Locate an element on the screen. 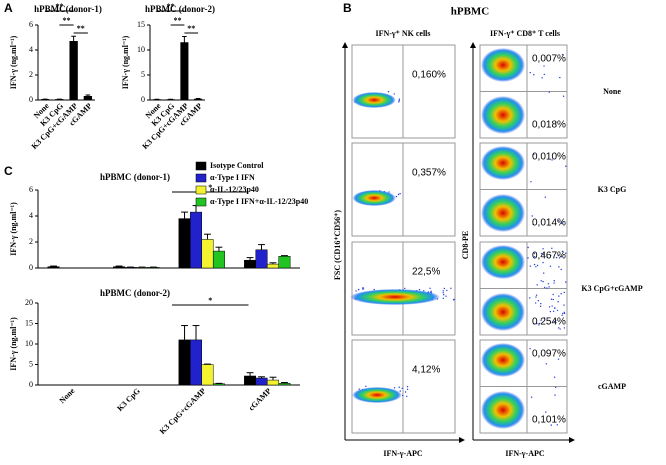  gate-percent: 0,357% is located at coordinates (429, 173).